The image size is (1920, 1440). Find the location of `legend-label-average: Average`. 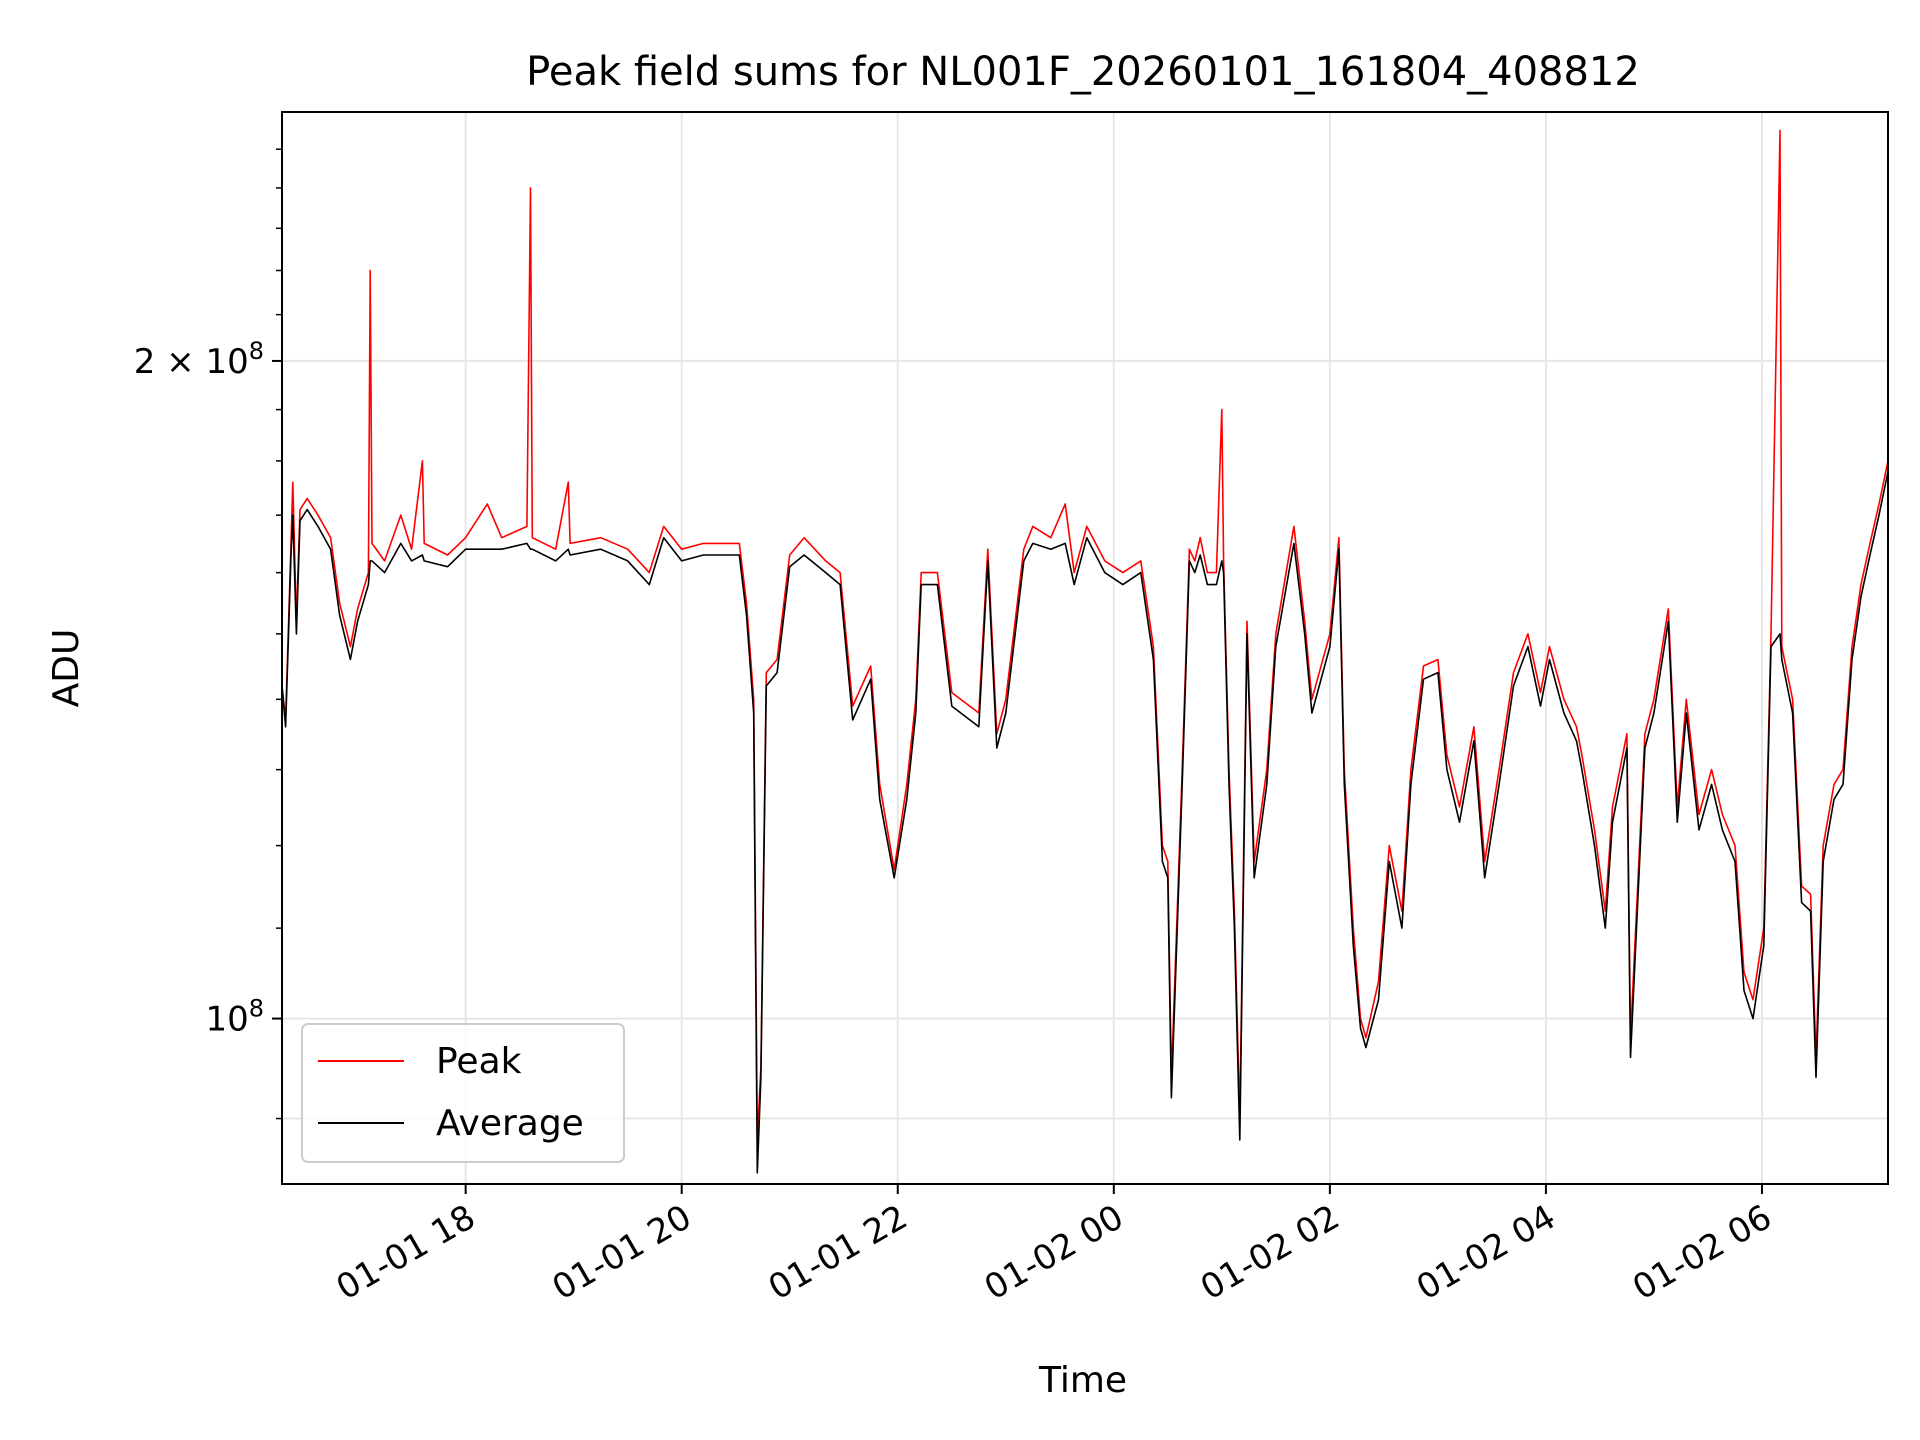

legend-label-average: Average is located at coordinates (510, 1123).